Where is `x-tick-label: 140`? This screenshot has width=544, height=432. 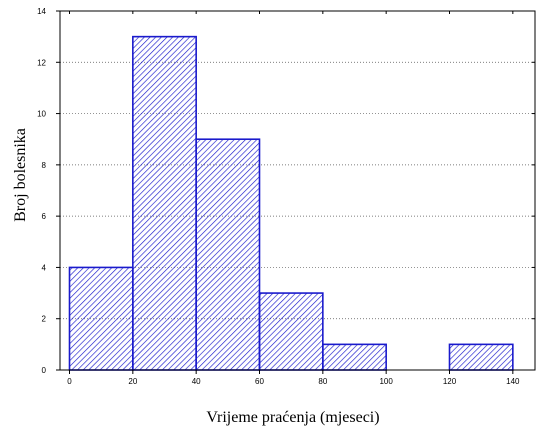
x-tick-label: 140 is located at coordinates (513, 381).